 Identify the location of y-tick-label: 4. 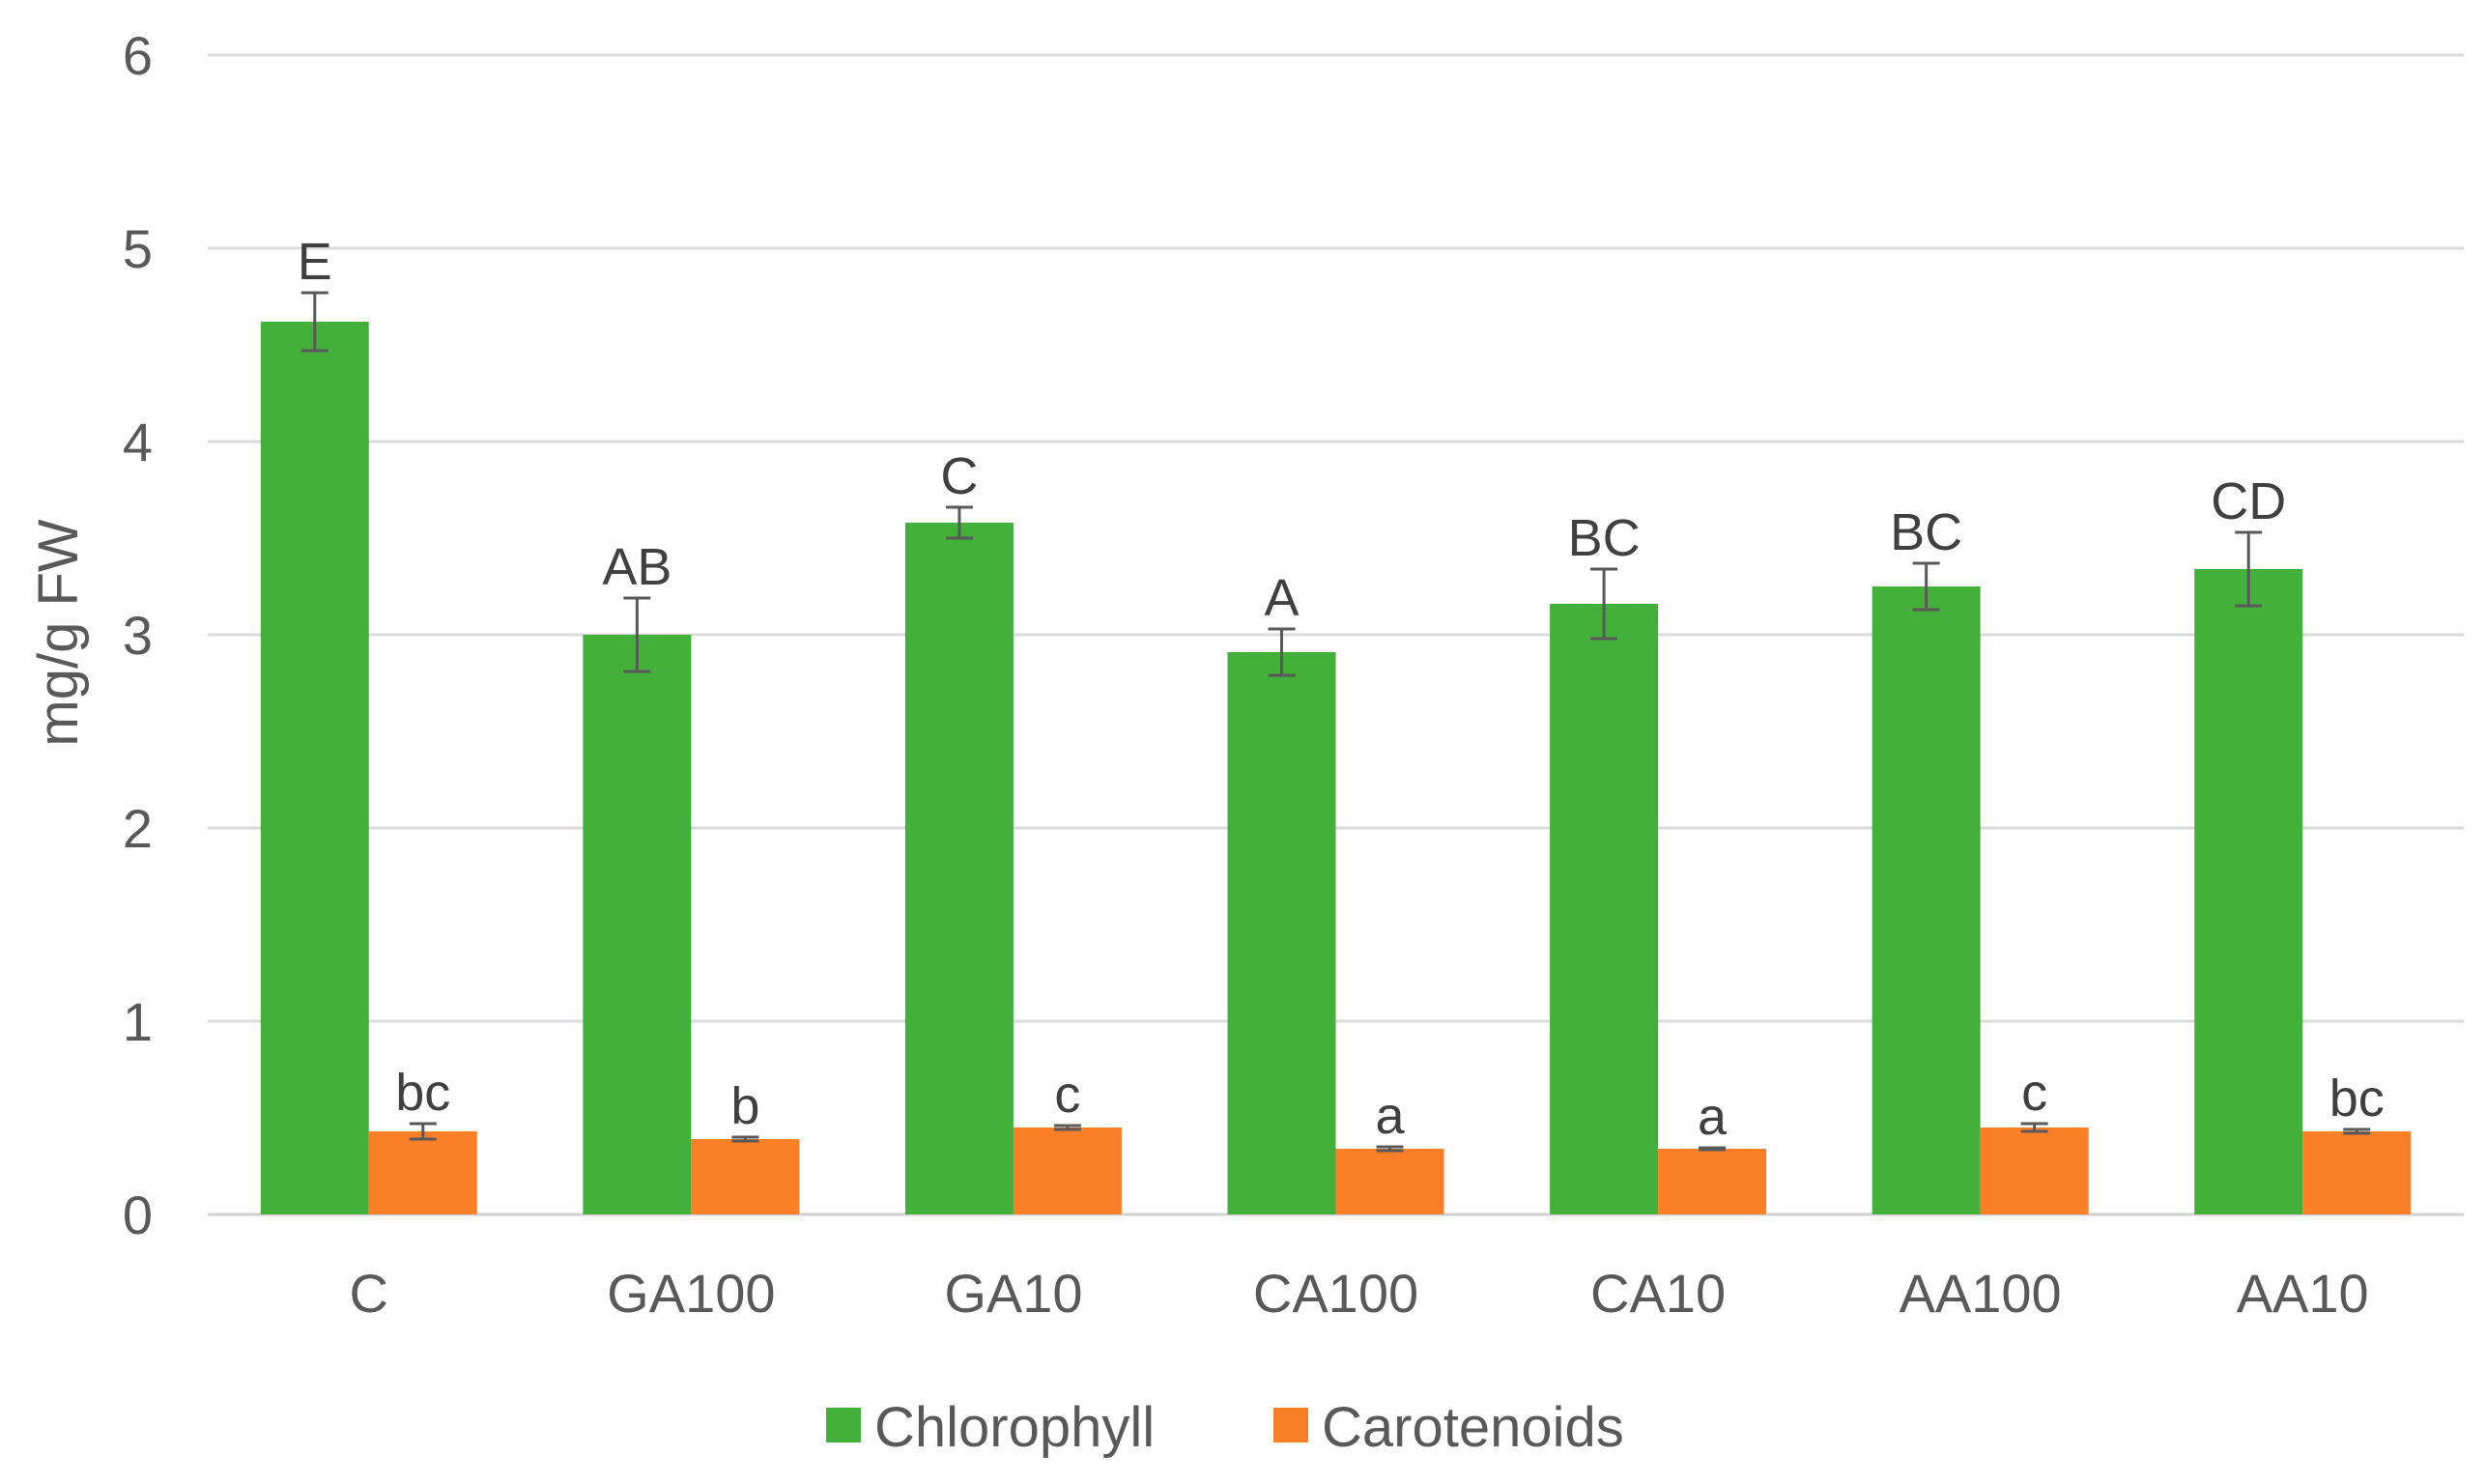
(138, 442).